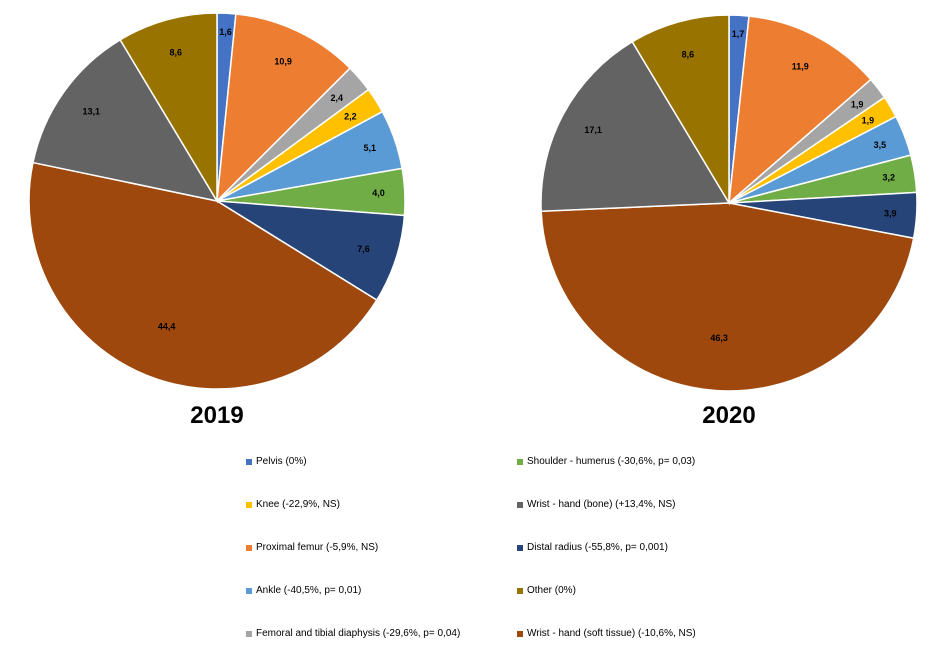 This screenshot has width=944, height=658. I want to click on pie-slice-label-2019-1: 10,9, so click(283, 62).